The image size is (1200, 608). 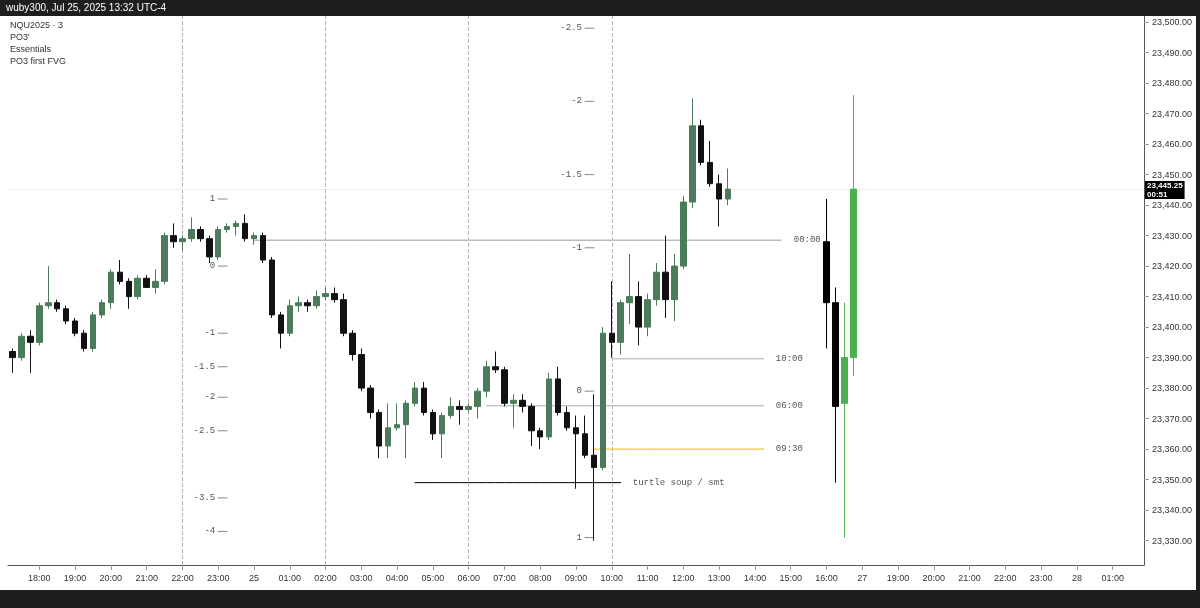 I want to click on x-tick-label: 05:00, so click(x=433, y=577).